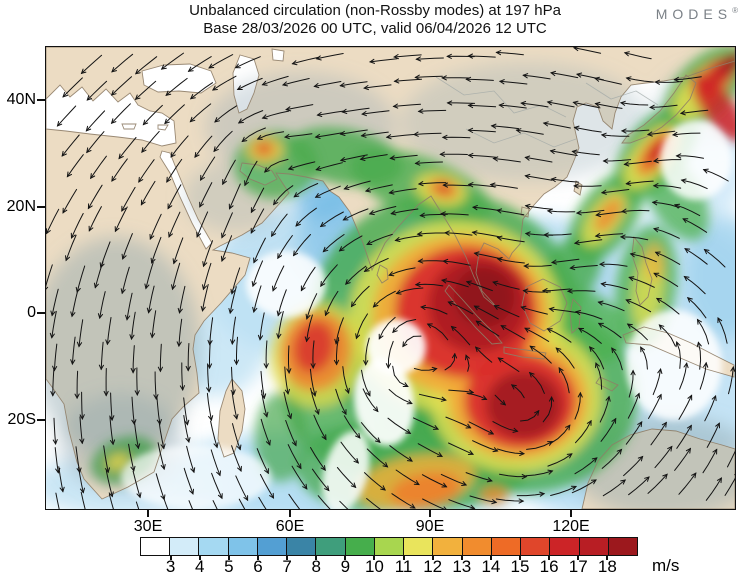  I want to click on x-axis-label: 90E, so click(430, 526).